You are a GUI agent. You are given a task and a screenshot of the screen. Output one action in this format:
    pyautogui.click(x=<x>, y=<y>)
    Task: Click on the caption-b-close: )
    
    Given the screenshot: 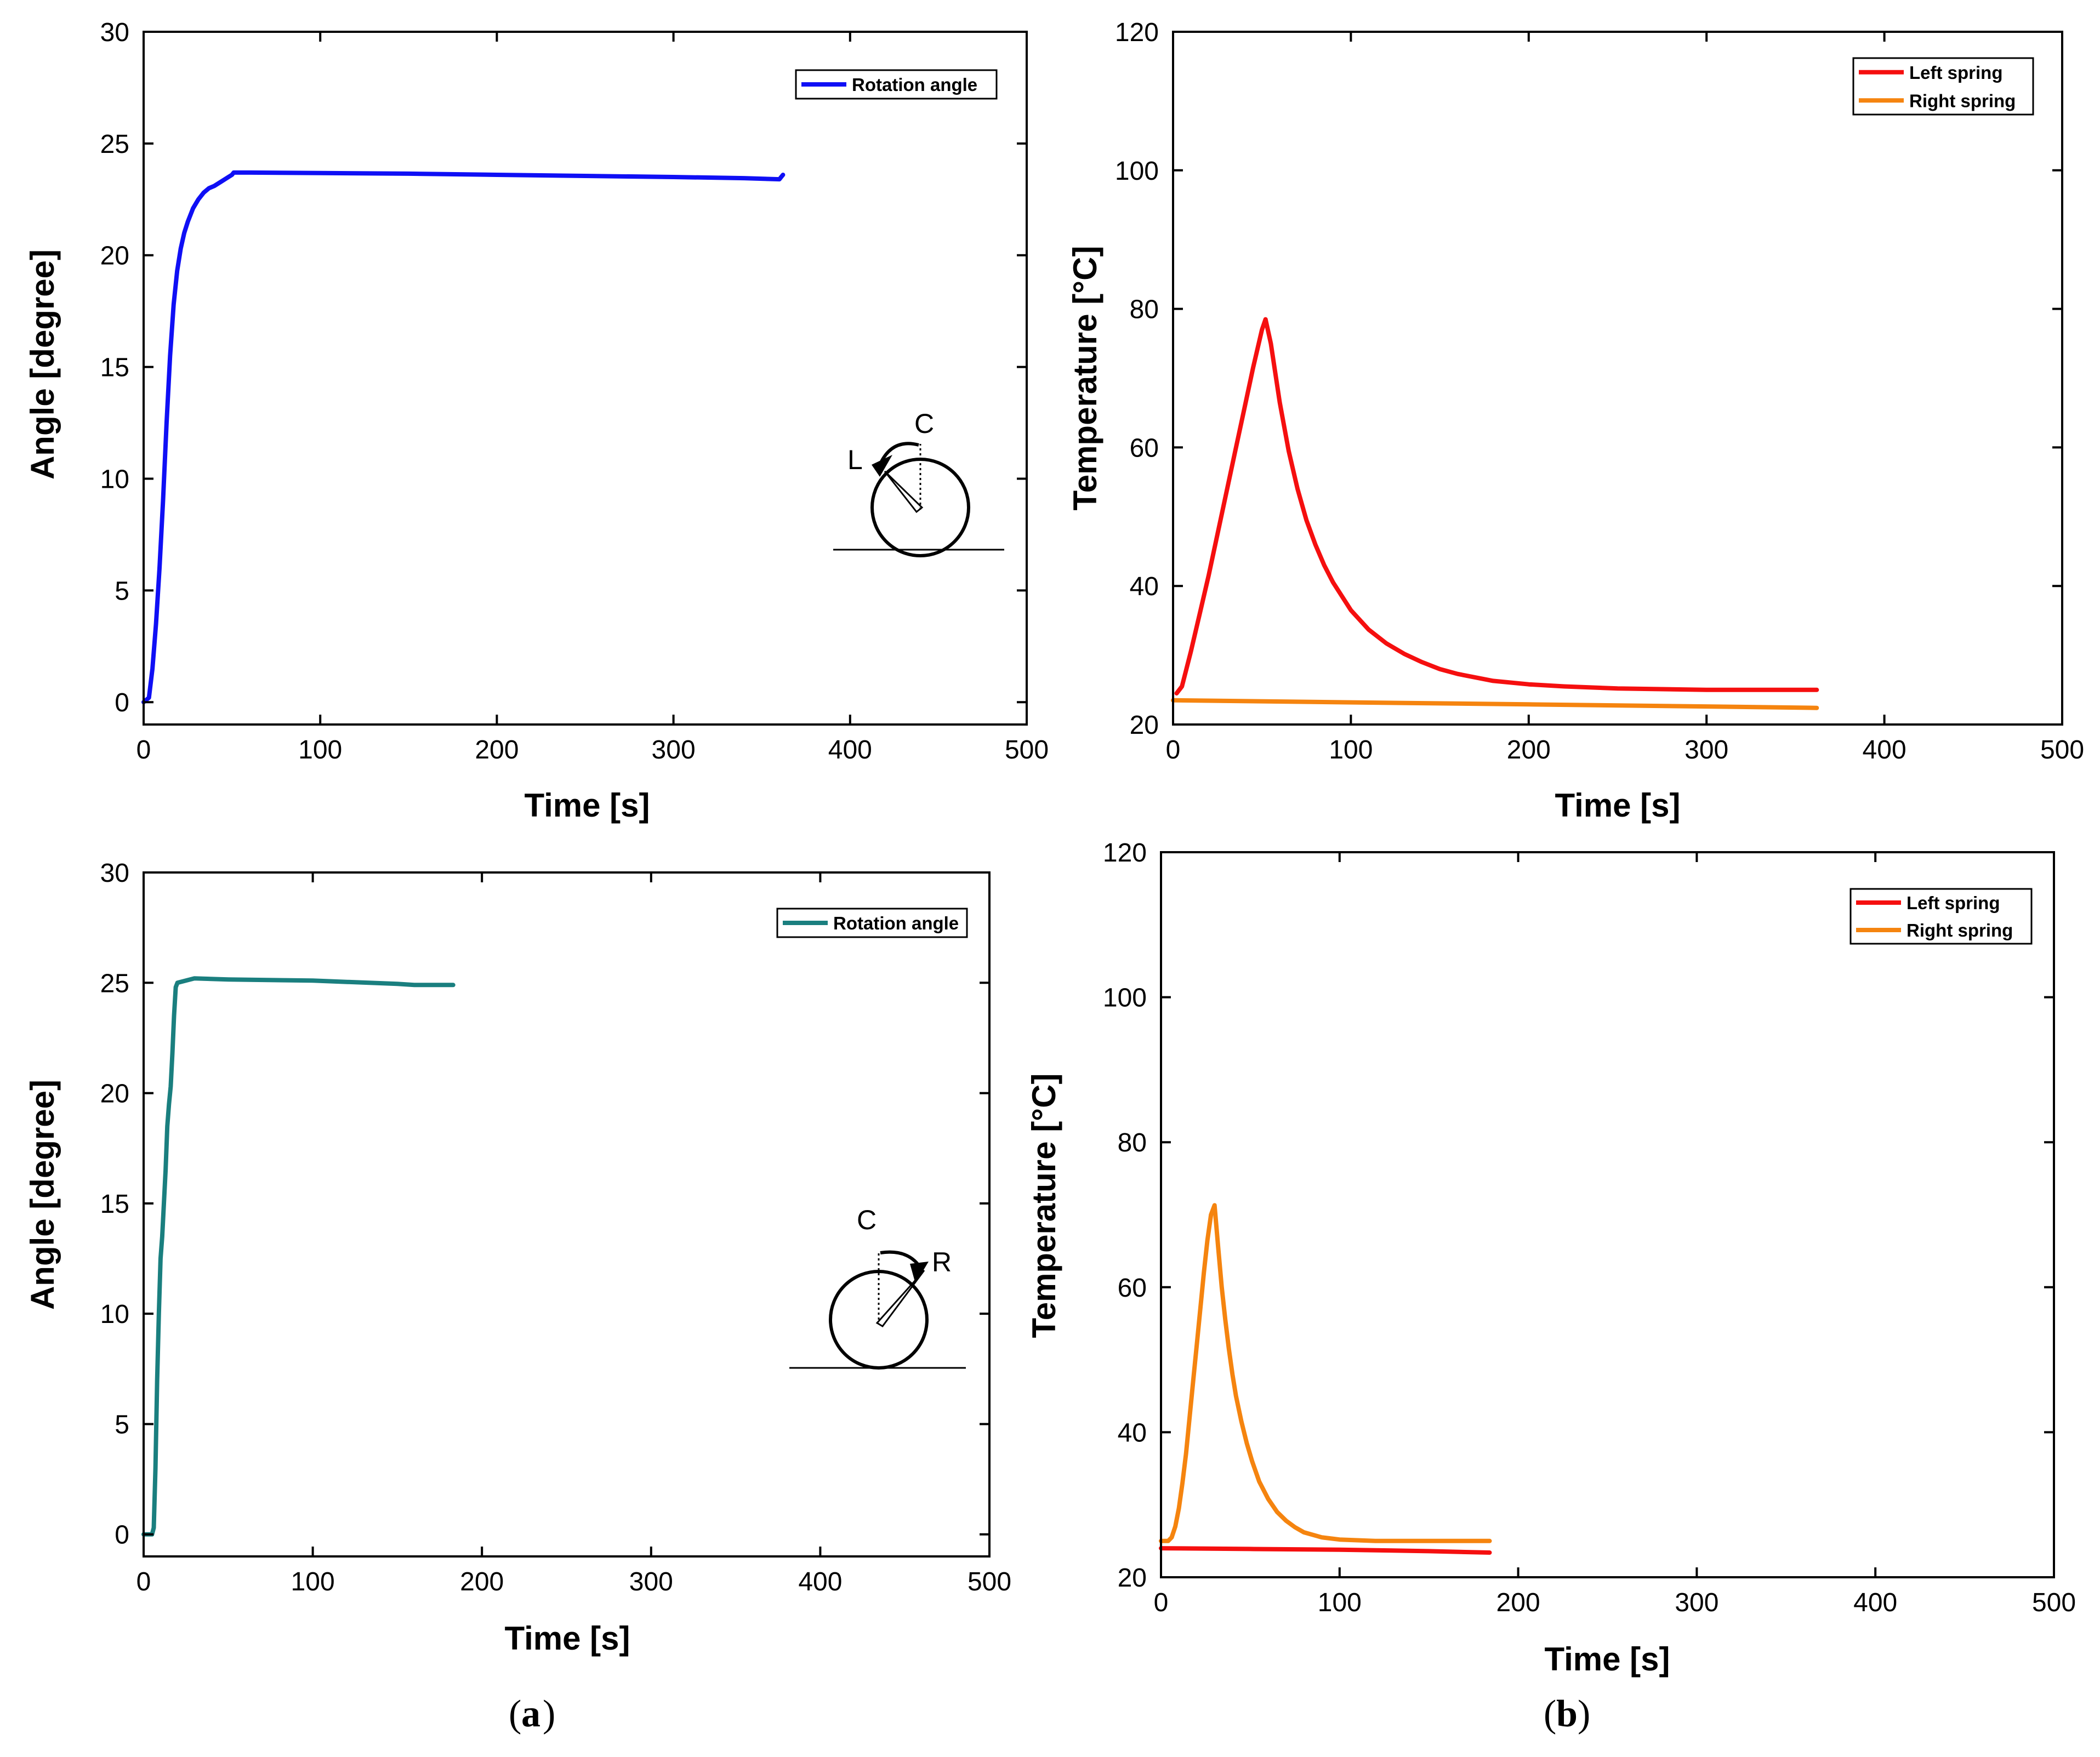 What is the action you would take?
    pyautogui.click(x=1584, y=1714)
    